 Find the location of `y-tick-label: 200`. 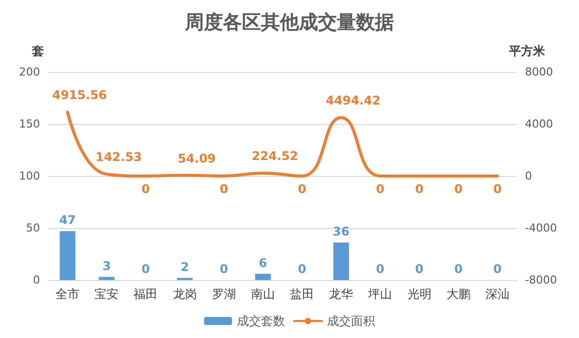

y-tick-label: 200 is located at coordinates (29, 72).